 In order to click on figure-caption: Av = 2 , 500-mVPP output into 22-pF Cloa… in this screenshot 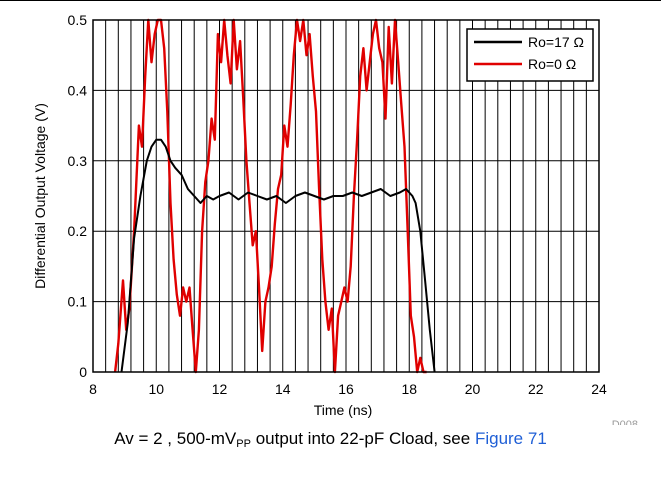, I will do `click(330, 439)`.